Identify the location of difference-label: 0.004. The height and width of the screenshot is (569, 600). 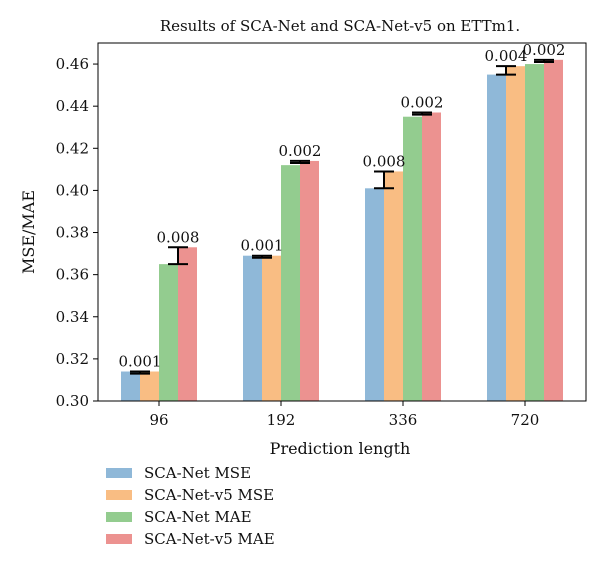
(506, 56).